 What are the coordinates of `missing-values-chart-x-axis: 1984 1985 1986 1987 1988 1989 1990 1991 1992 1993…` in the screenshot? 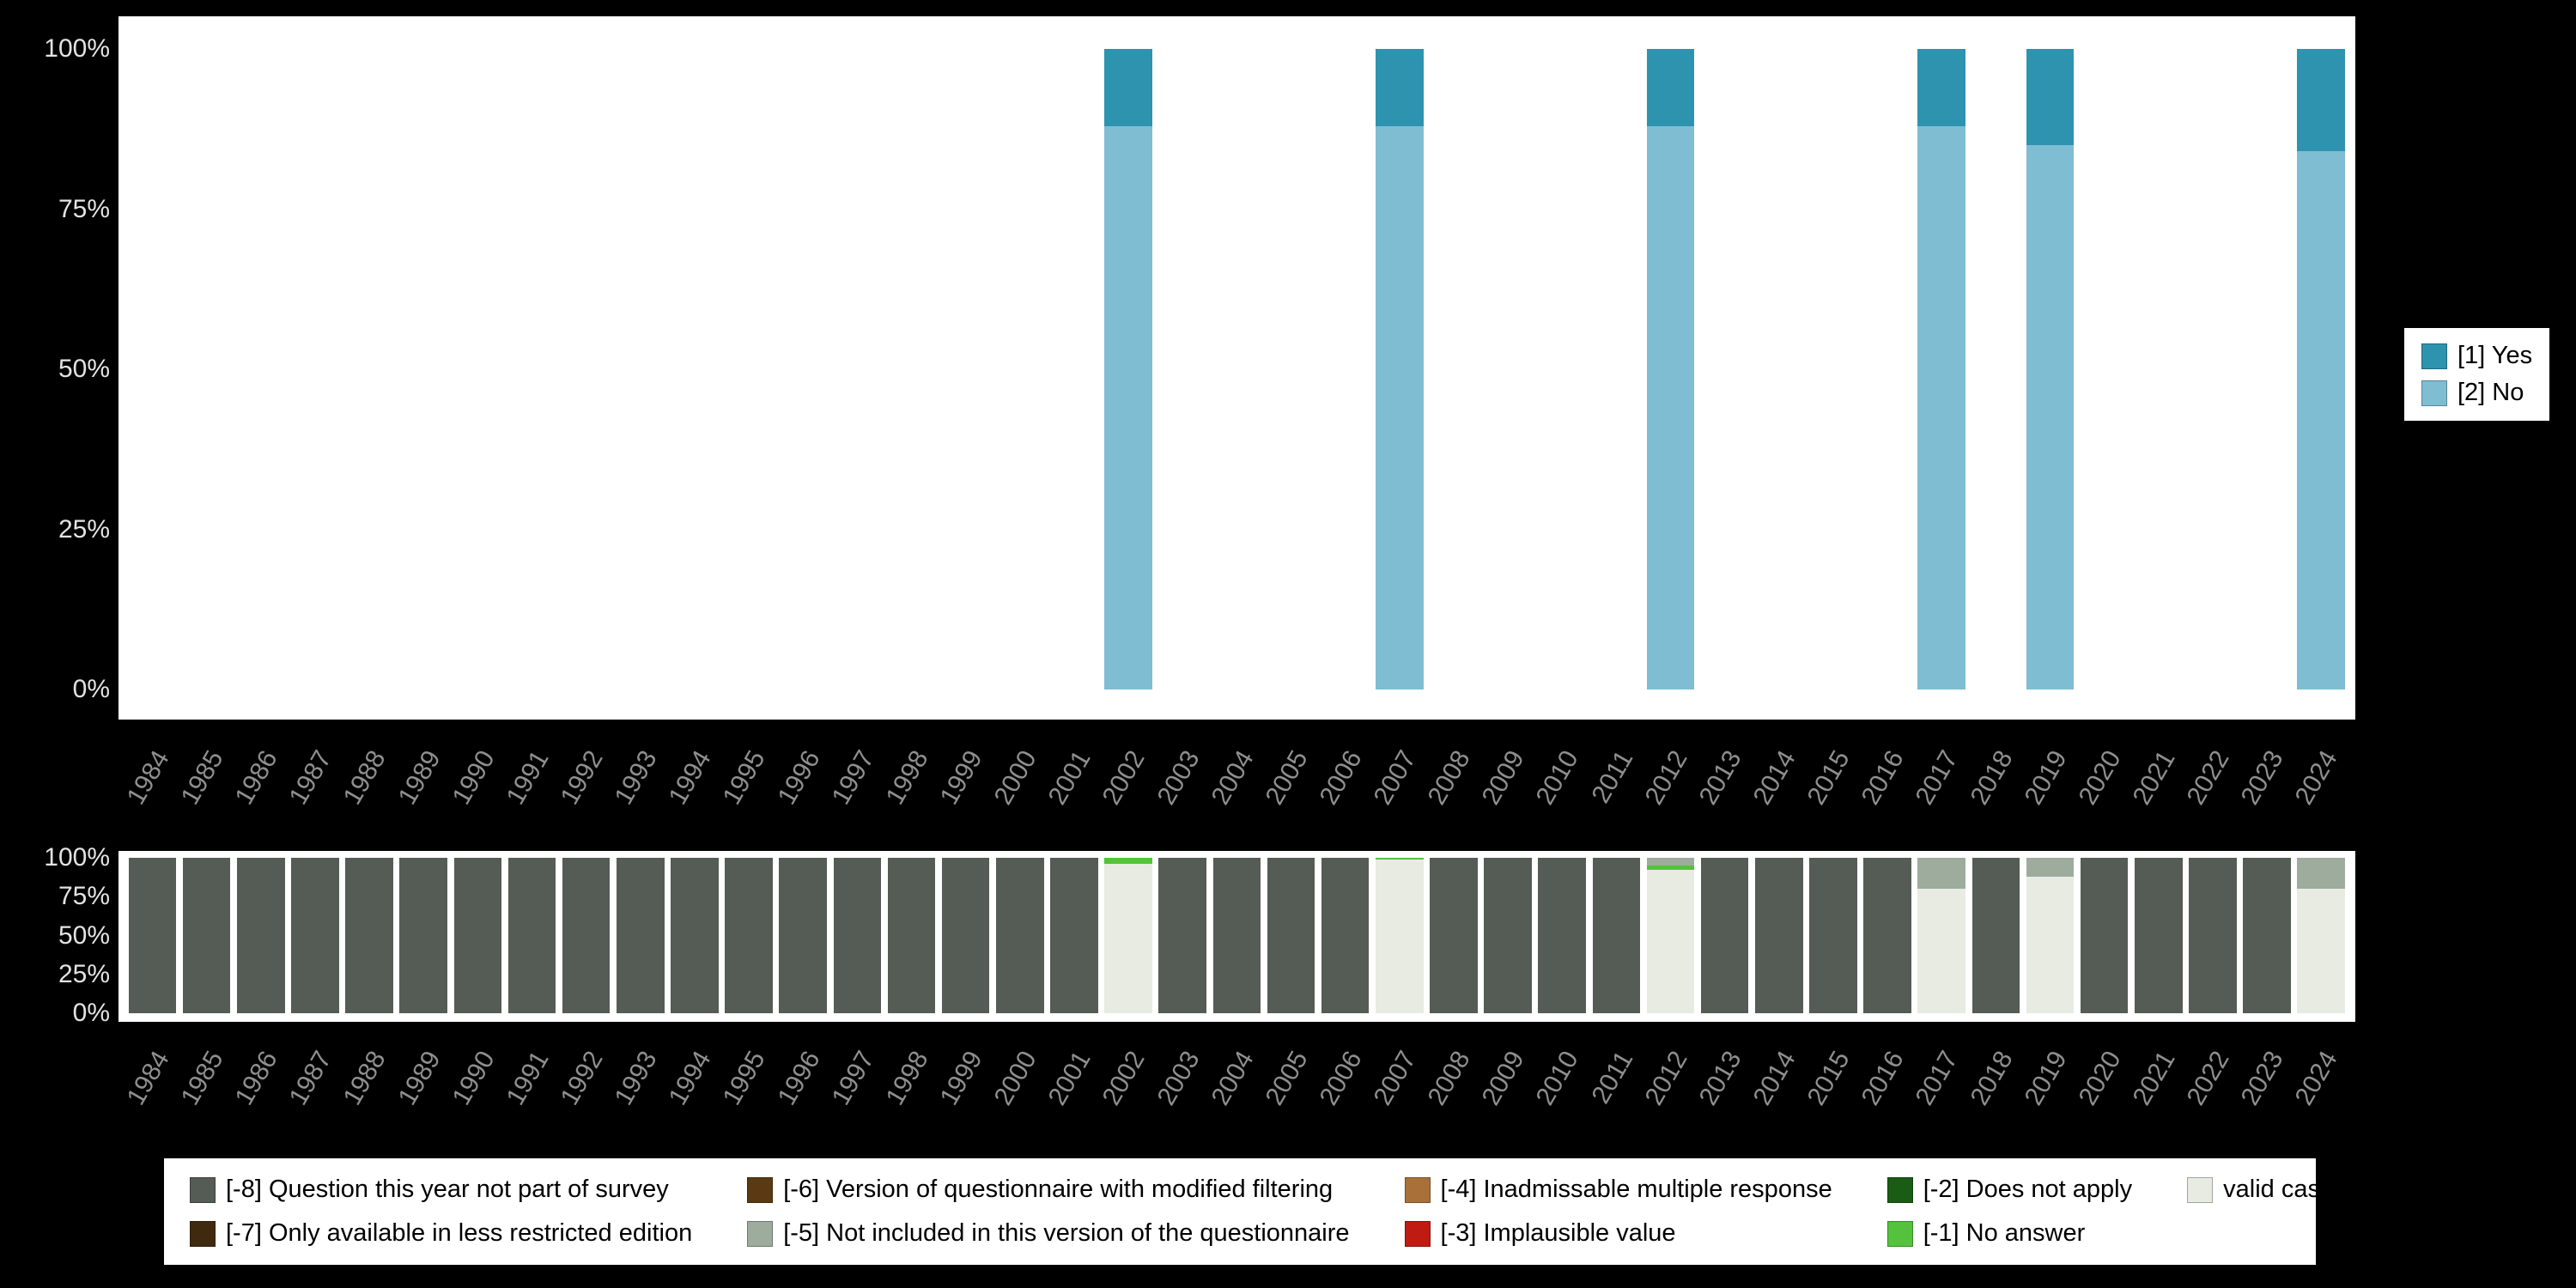 It's located at (1235, 1092).